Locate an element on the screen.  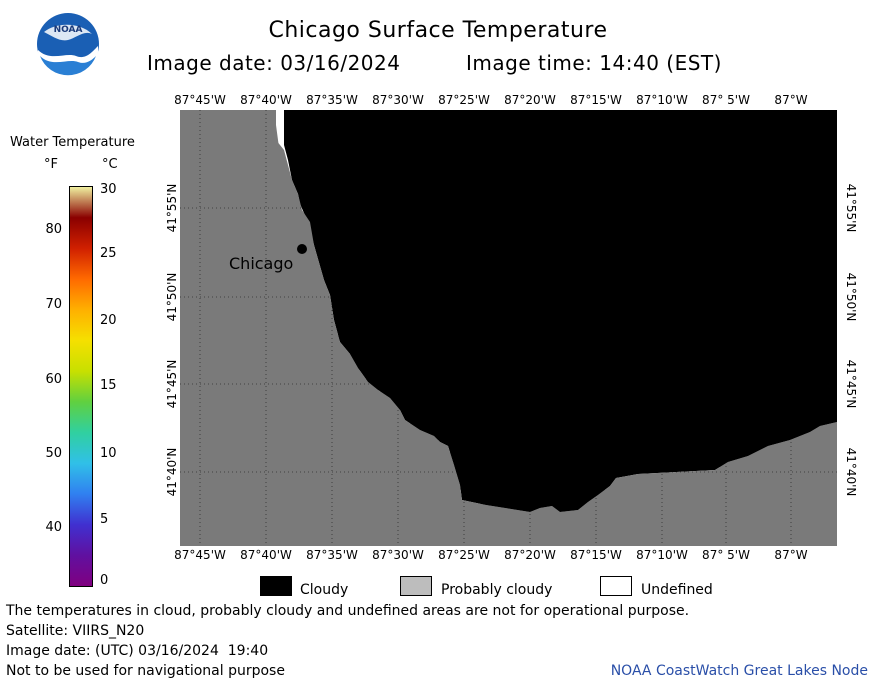
satellite-text: Satellite: VIIRS_N20 is located at coordinates (75, 631).